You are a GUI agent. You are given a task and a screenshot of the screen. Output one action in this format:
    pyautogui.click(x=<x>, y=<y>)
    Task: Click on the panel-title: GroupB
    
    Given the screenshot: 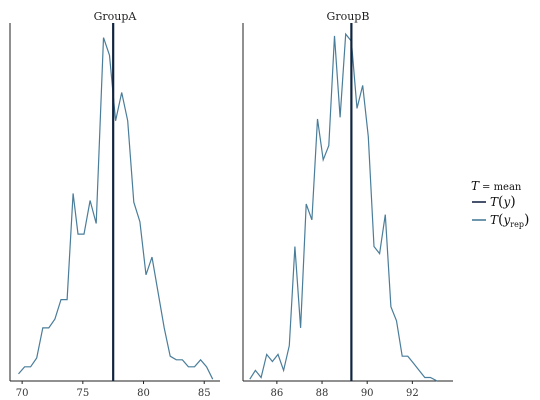 What is the action you would take?
    pyautogui.click(x=348, y=16)
    